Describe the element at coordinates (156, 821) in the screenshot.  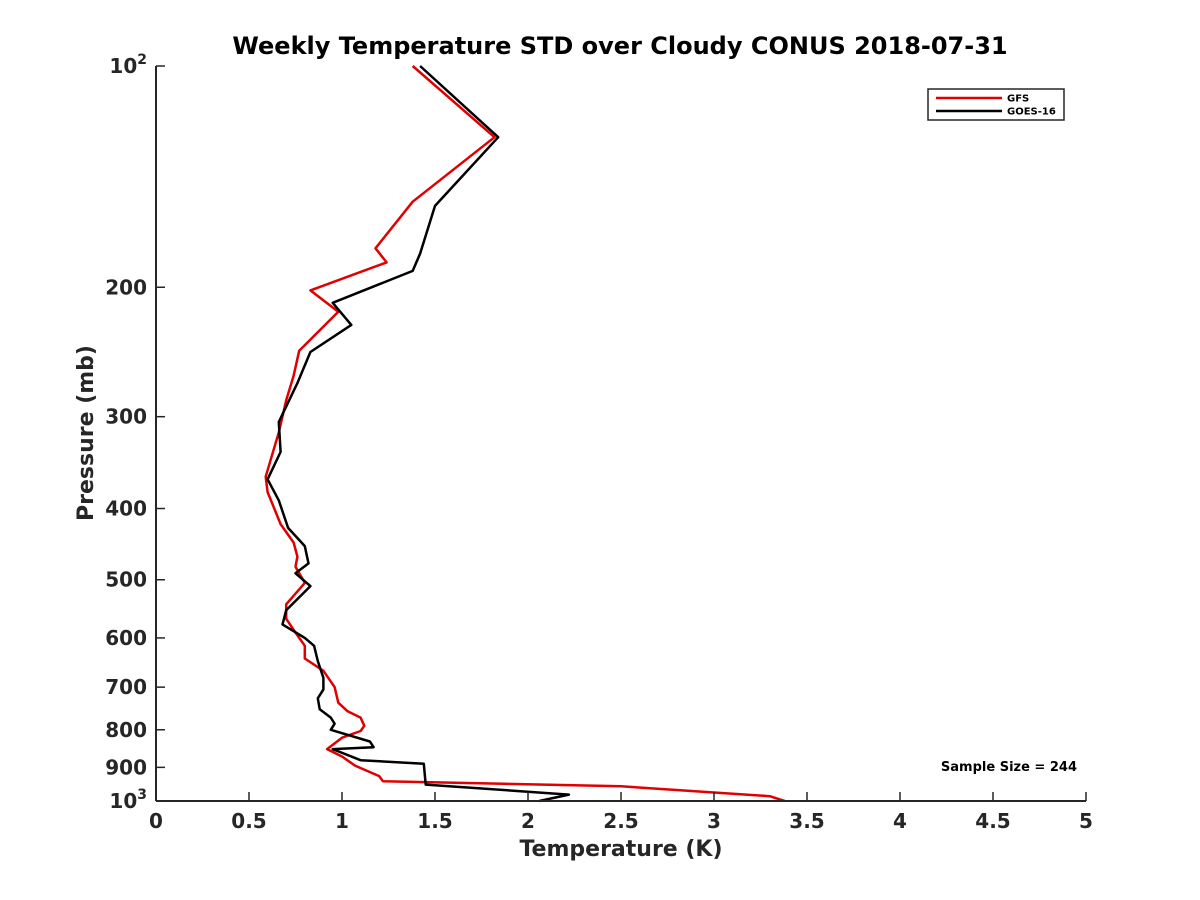
I see `x-tick-label: 0` at that location.